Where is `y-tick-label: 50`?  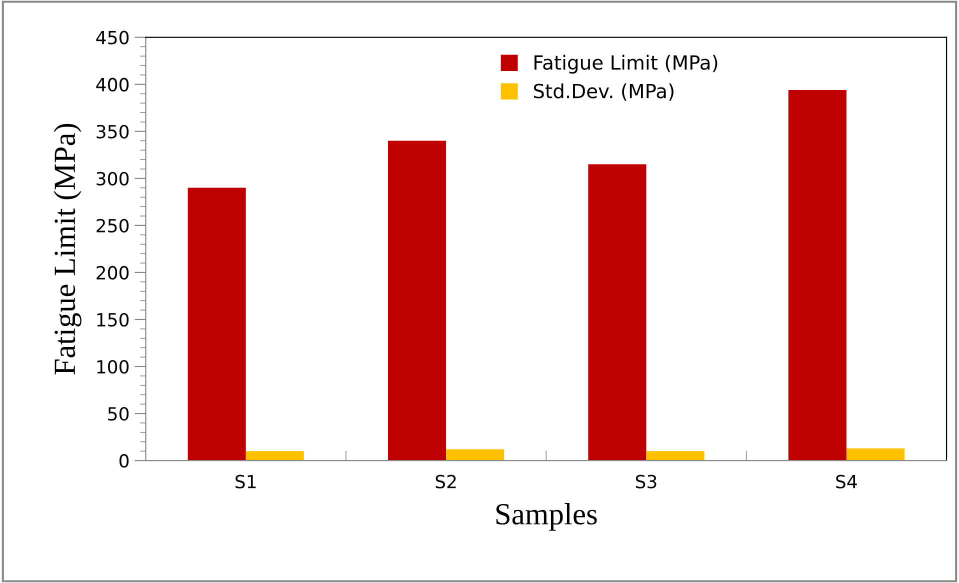 y-tick-label: 50 is located at coordinates (118, 414).